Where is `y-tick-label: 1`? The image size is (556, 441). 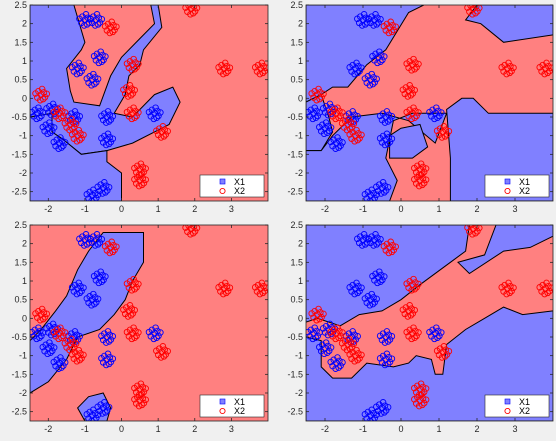
y-tick-label: 1 is located at coordinates (300, 61).